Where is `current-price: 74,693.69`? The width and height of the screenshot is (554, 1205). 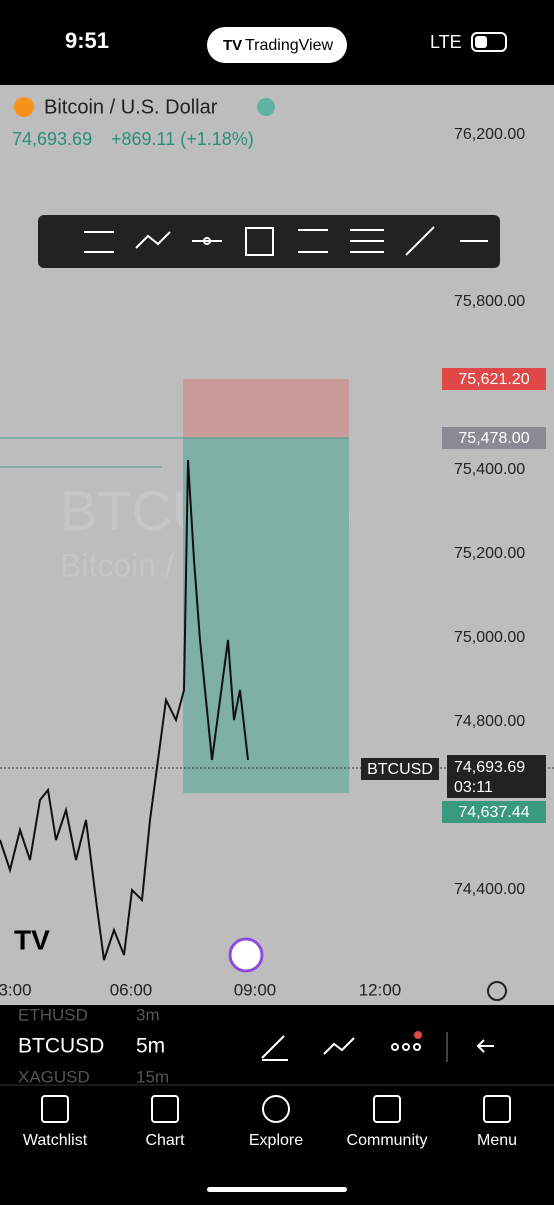 current-price: 74,693.69 is located at coordinates (489, 767).